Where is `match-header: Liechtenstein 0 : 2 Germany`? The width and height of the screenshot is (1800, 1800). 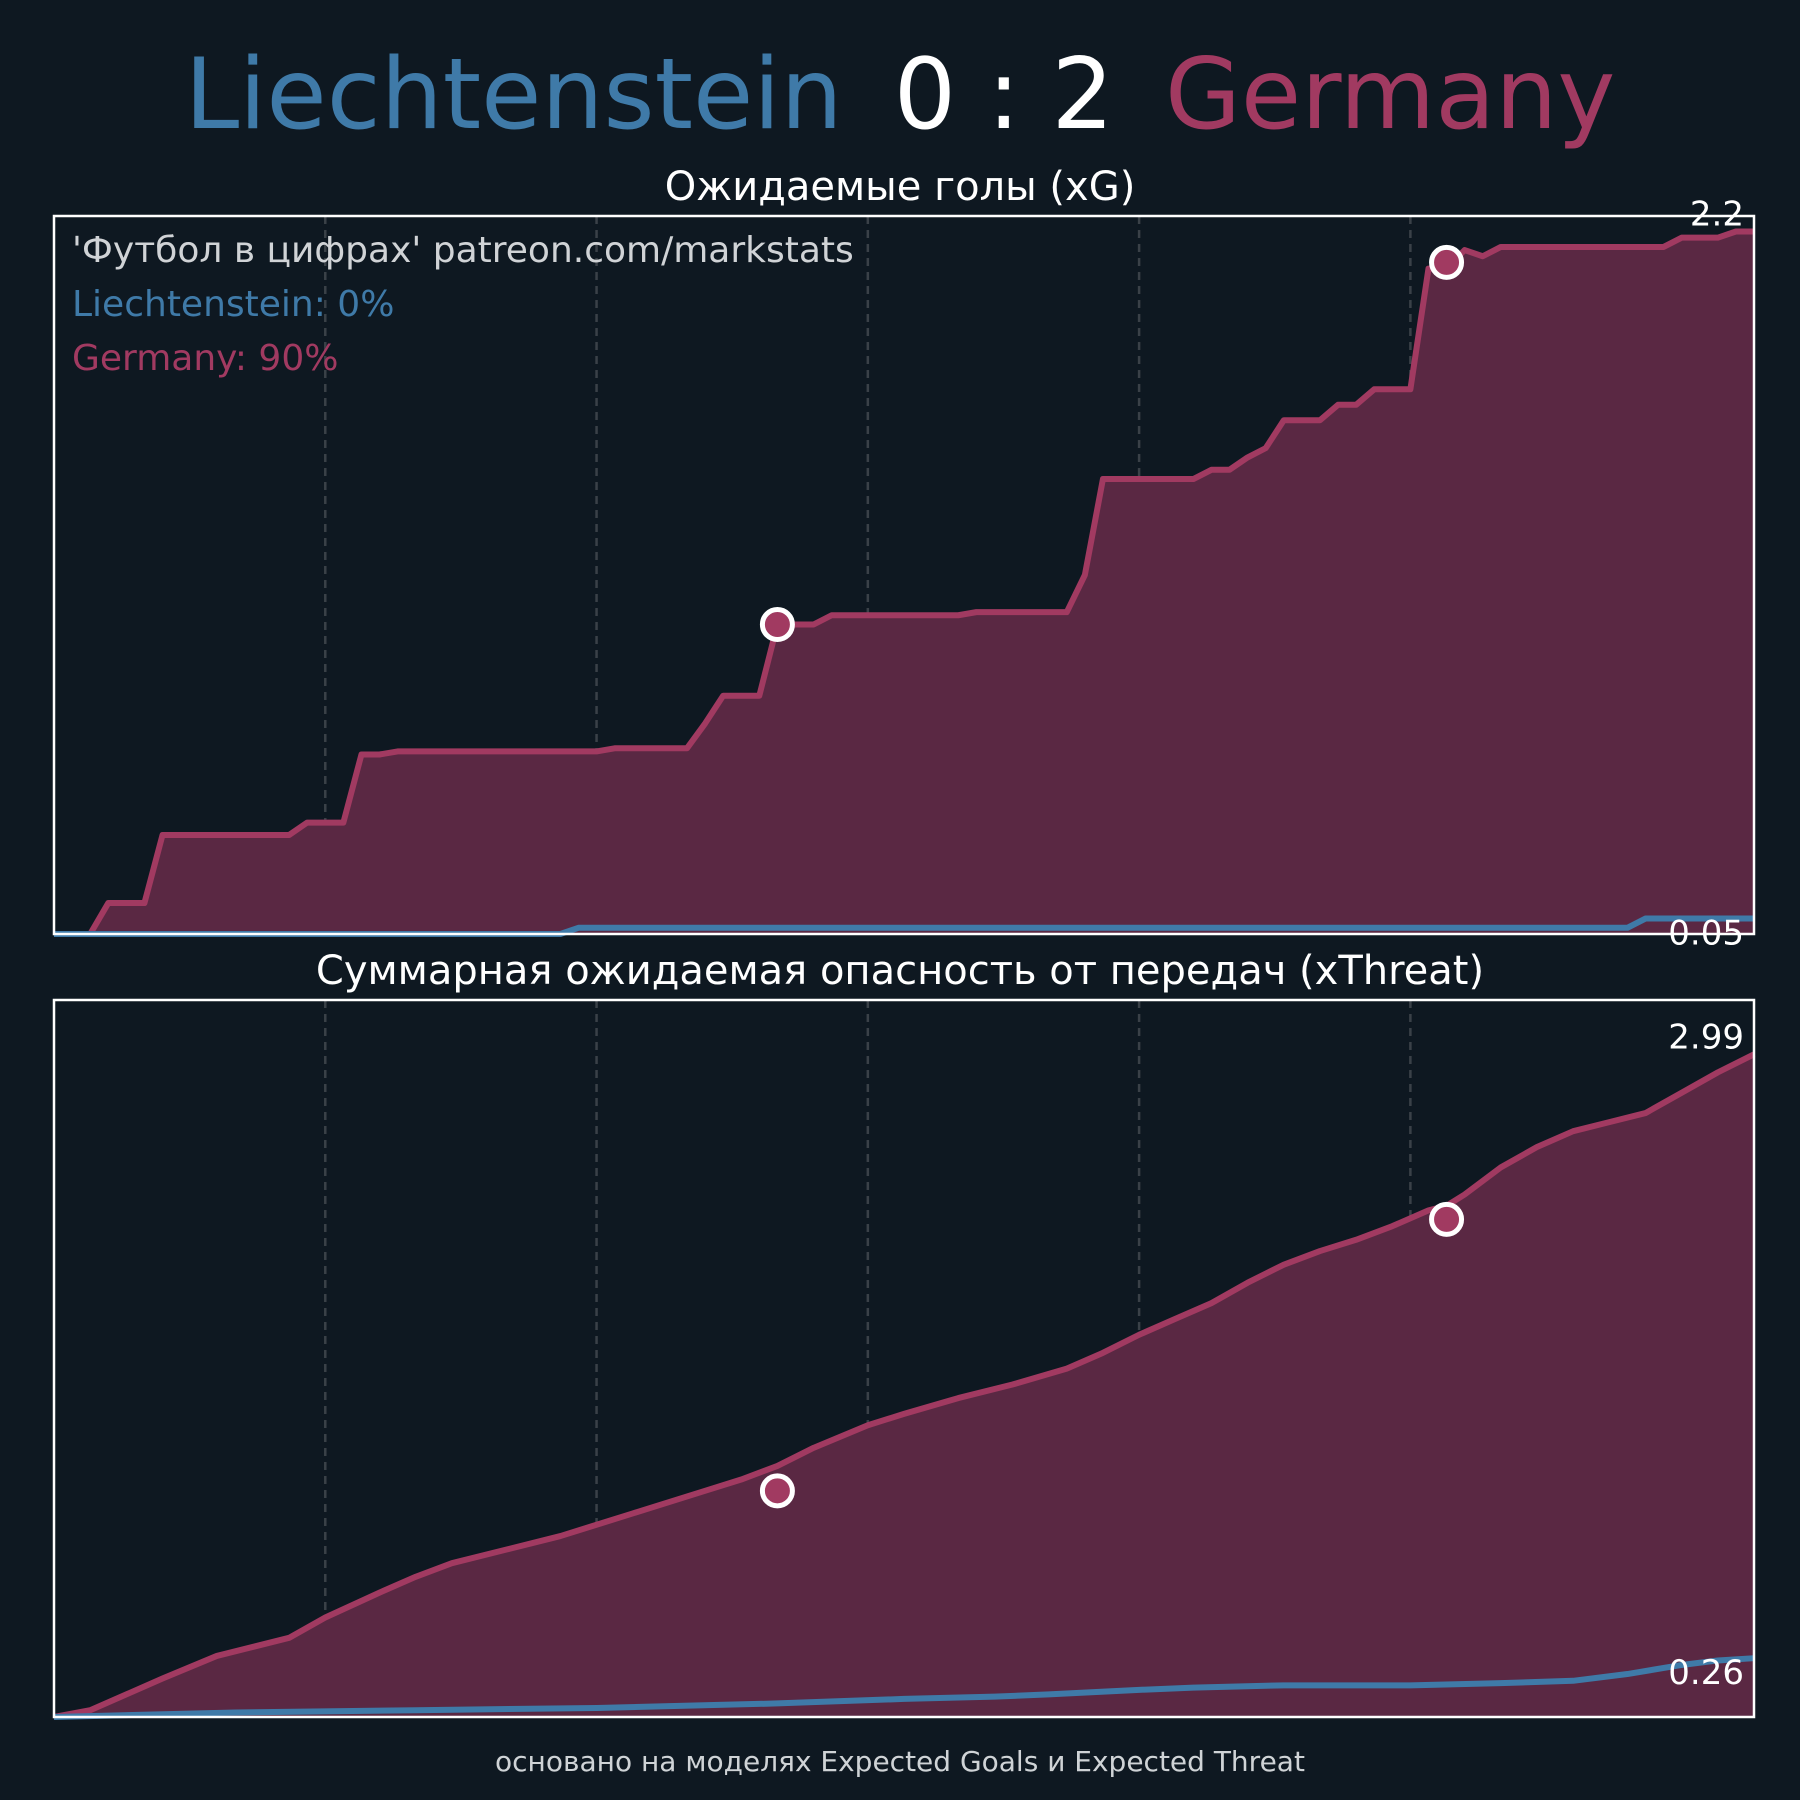 match-header: Liechtenstein 0 : 2 Germany is located at coordinates (900, 95).